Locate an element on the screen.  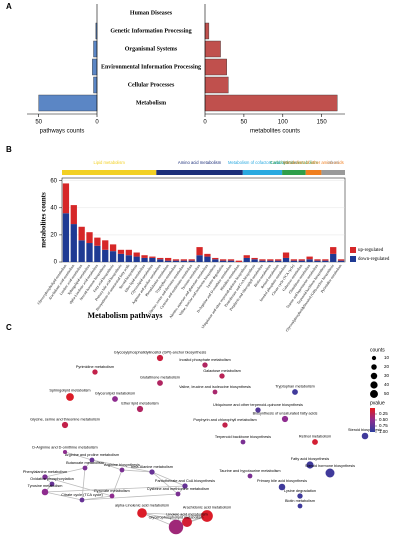
node-label: Glycerolipid metabolism is located at coordinates (115, 394).